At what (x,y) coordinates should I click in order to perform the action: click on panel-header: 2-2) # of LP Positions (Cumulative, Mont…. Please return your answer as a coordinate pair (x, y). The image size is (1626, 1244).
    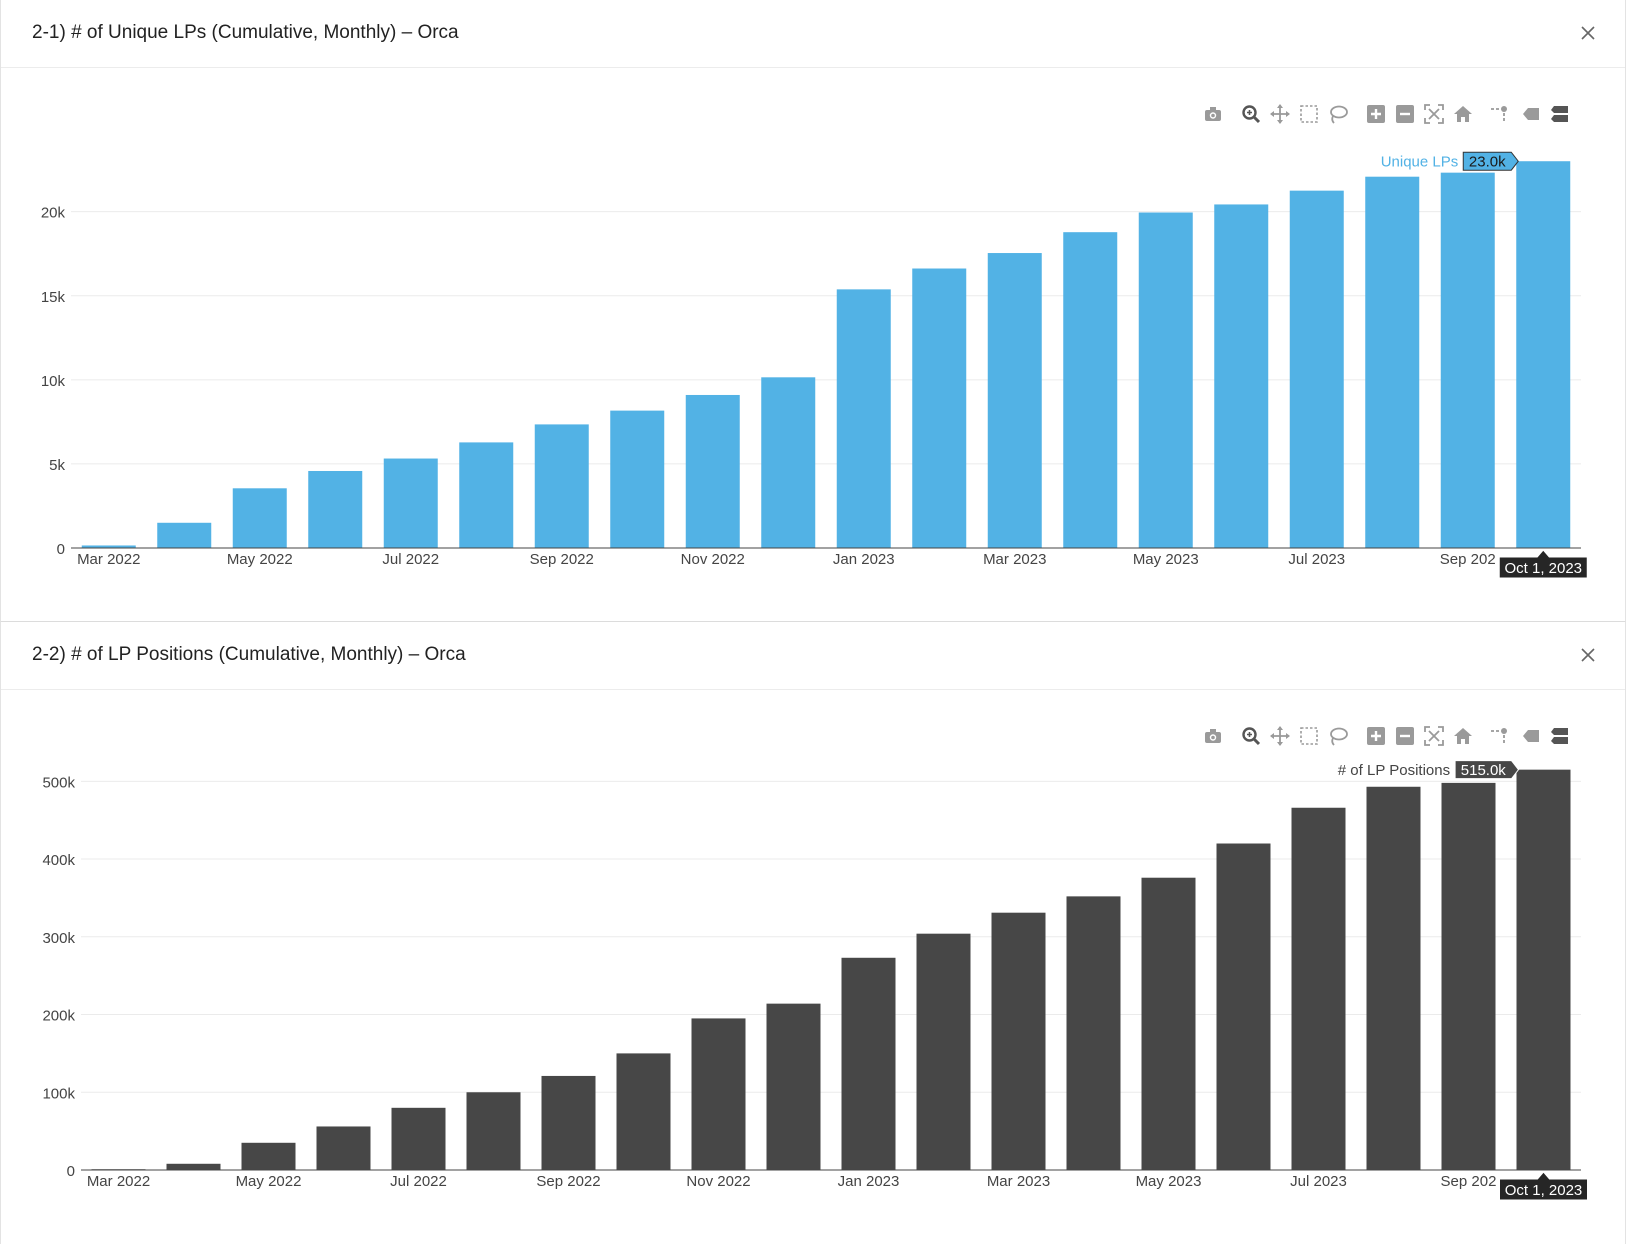
    Looking at the image, I should click on (813, 656).